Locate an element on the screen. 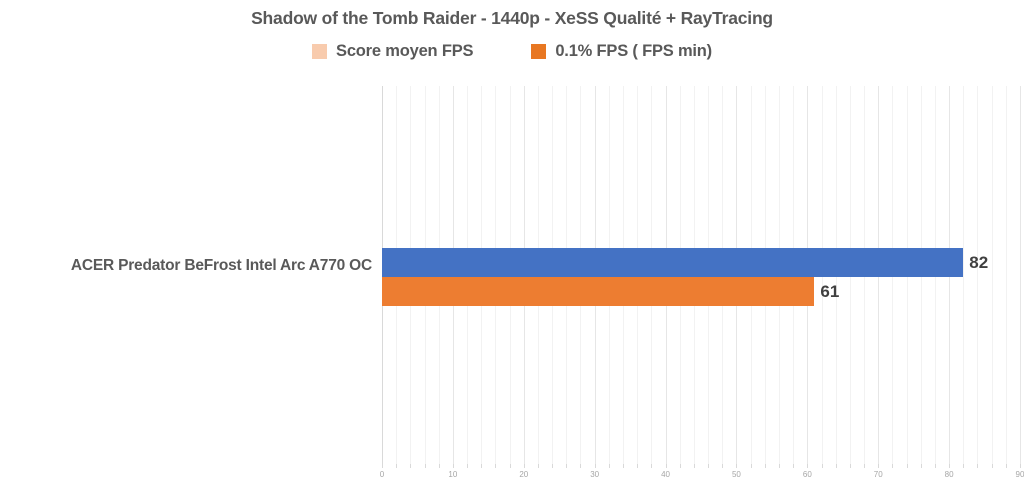 This screenshot has width=1024, height=485. gridline-major is located at coordinates (1020, 275).